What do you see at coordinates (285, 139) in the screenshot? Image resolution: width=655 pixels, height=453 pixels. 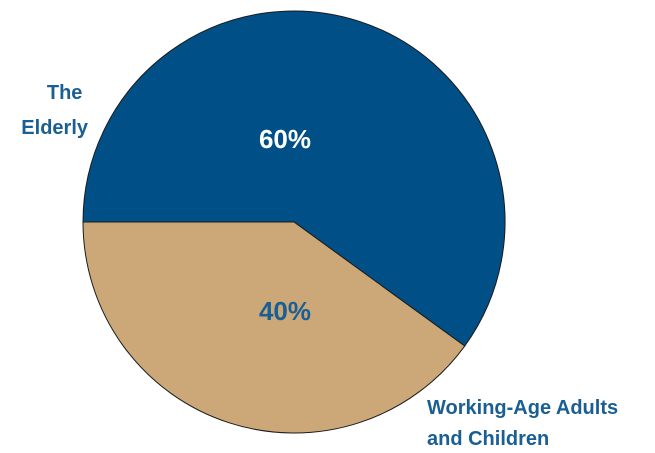 I see `slice-value-label-elderly: 60%` at bounding box center [285, 139].